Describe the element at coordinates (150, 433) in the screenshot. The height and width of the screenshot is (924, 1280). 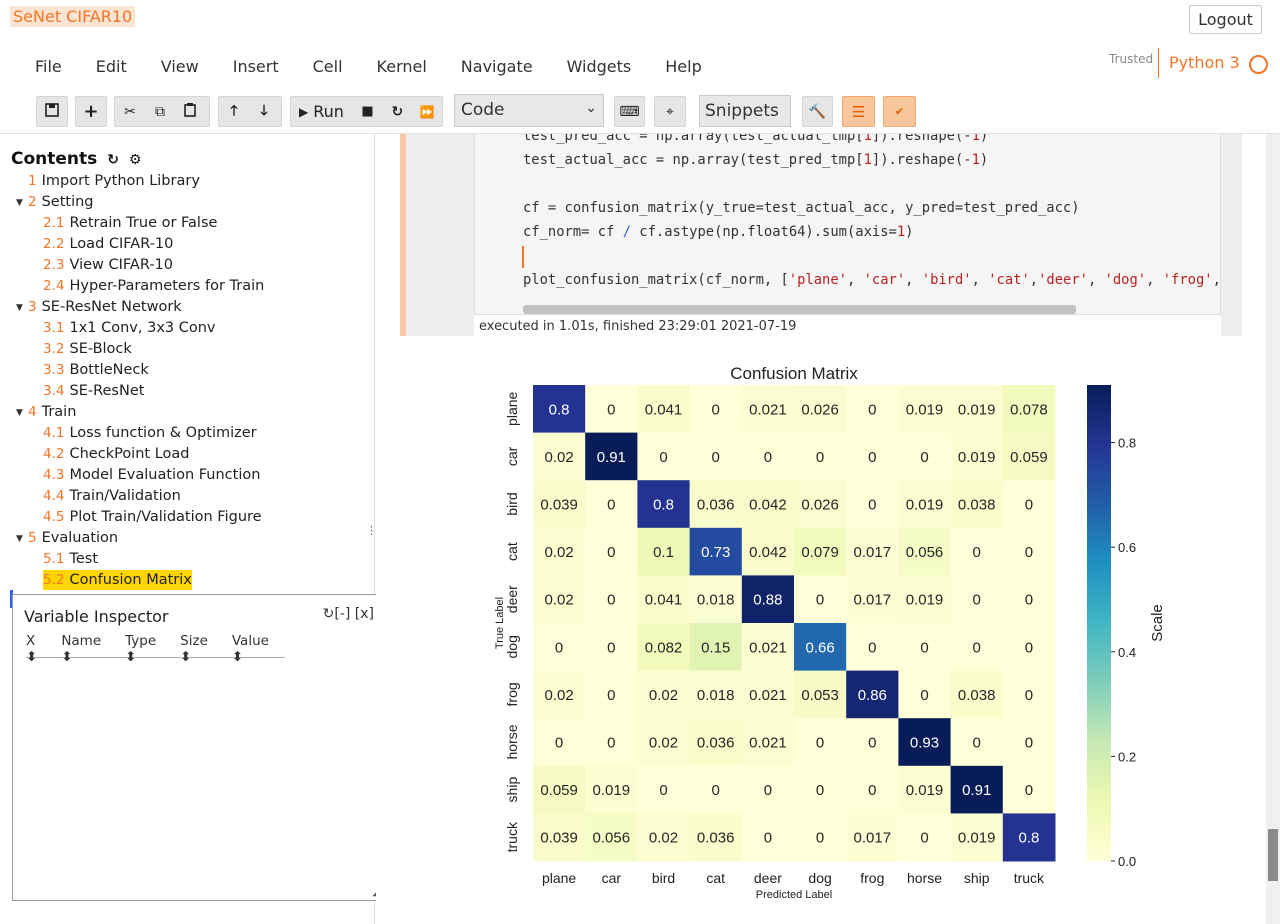
I see `toc-item: 4.1 Loss function & Optimizer` at that location.